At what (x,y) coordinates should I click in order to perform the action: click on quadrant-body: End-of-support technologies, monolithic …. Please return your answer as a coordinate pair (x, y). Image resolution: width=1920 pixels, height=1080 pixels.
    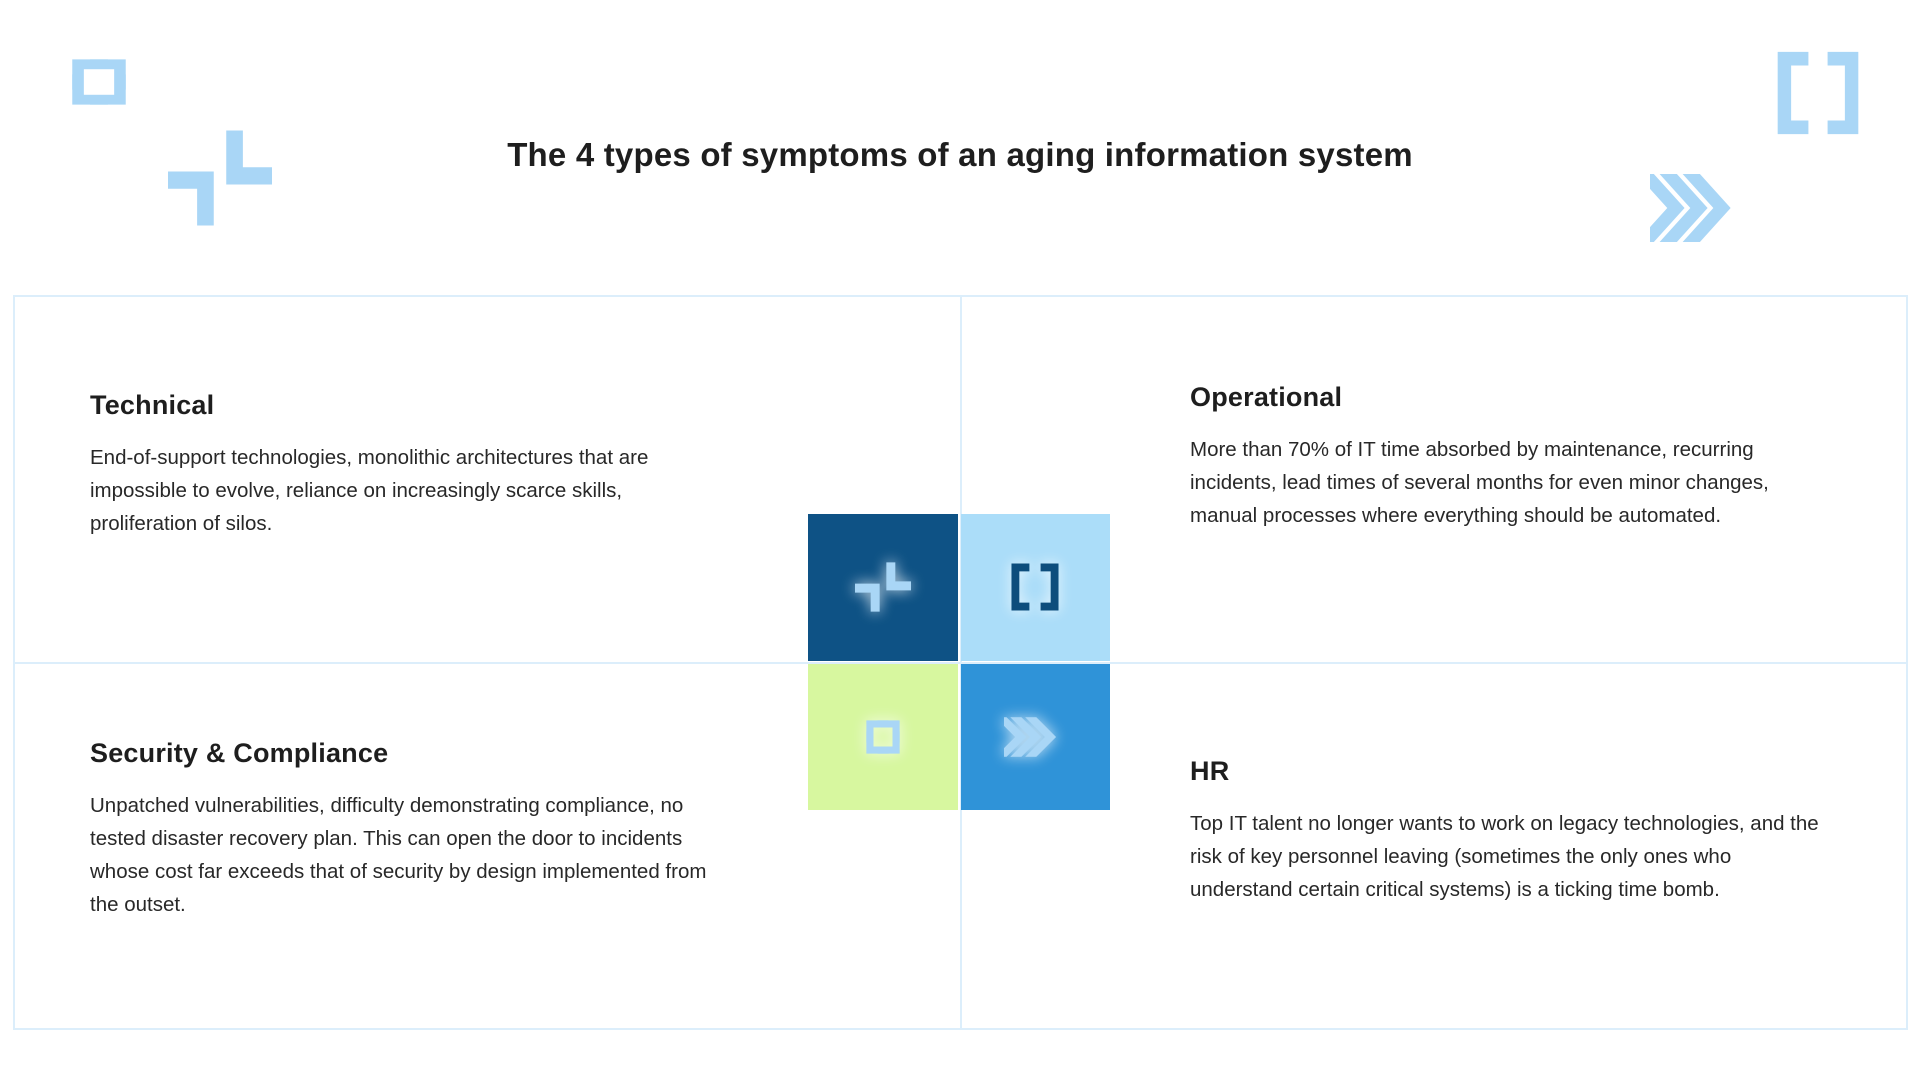
    Looking at the image, I should click on (369, 490).